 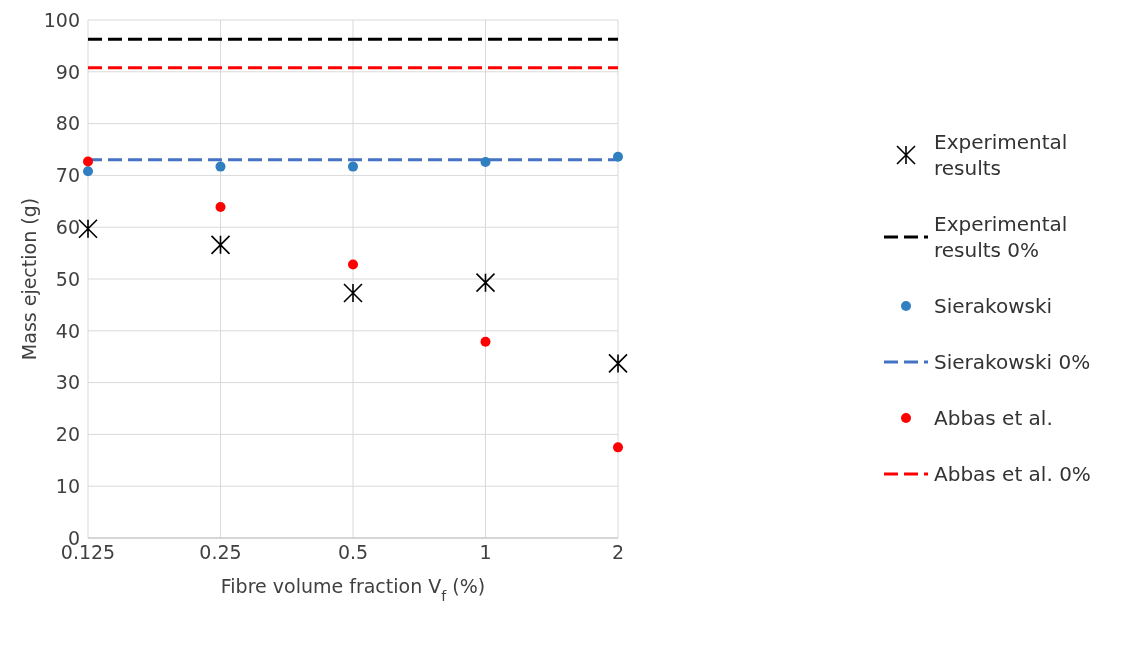 What do you see at coordinates (29, 279) in the screenshot?
I see `y-axis-title: Mass ejection (g)` at bounding box center [29, 279].